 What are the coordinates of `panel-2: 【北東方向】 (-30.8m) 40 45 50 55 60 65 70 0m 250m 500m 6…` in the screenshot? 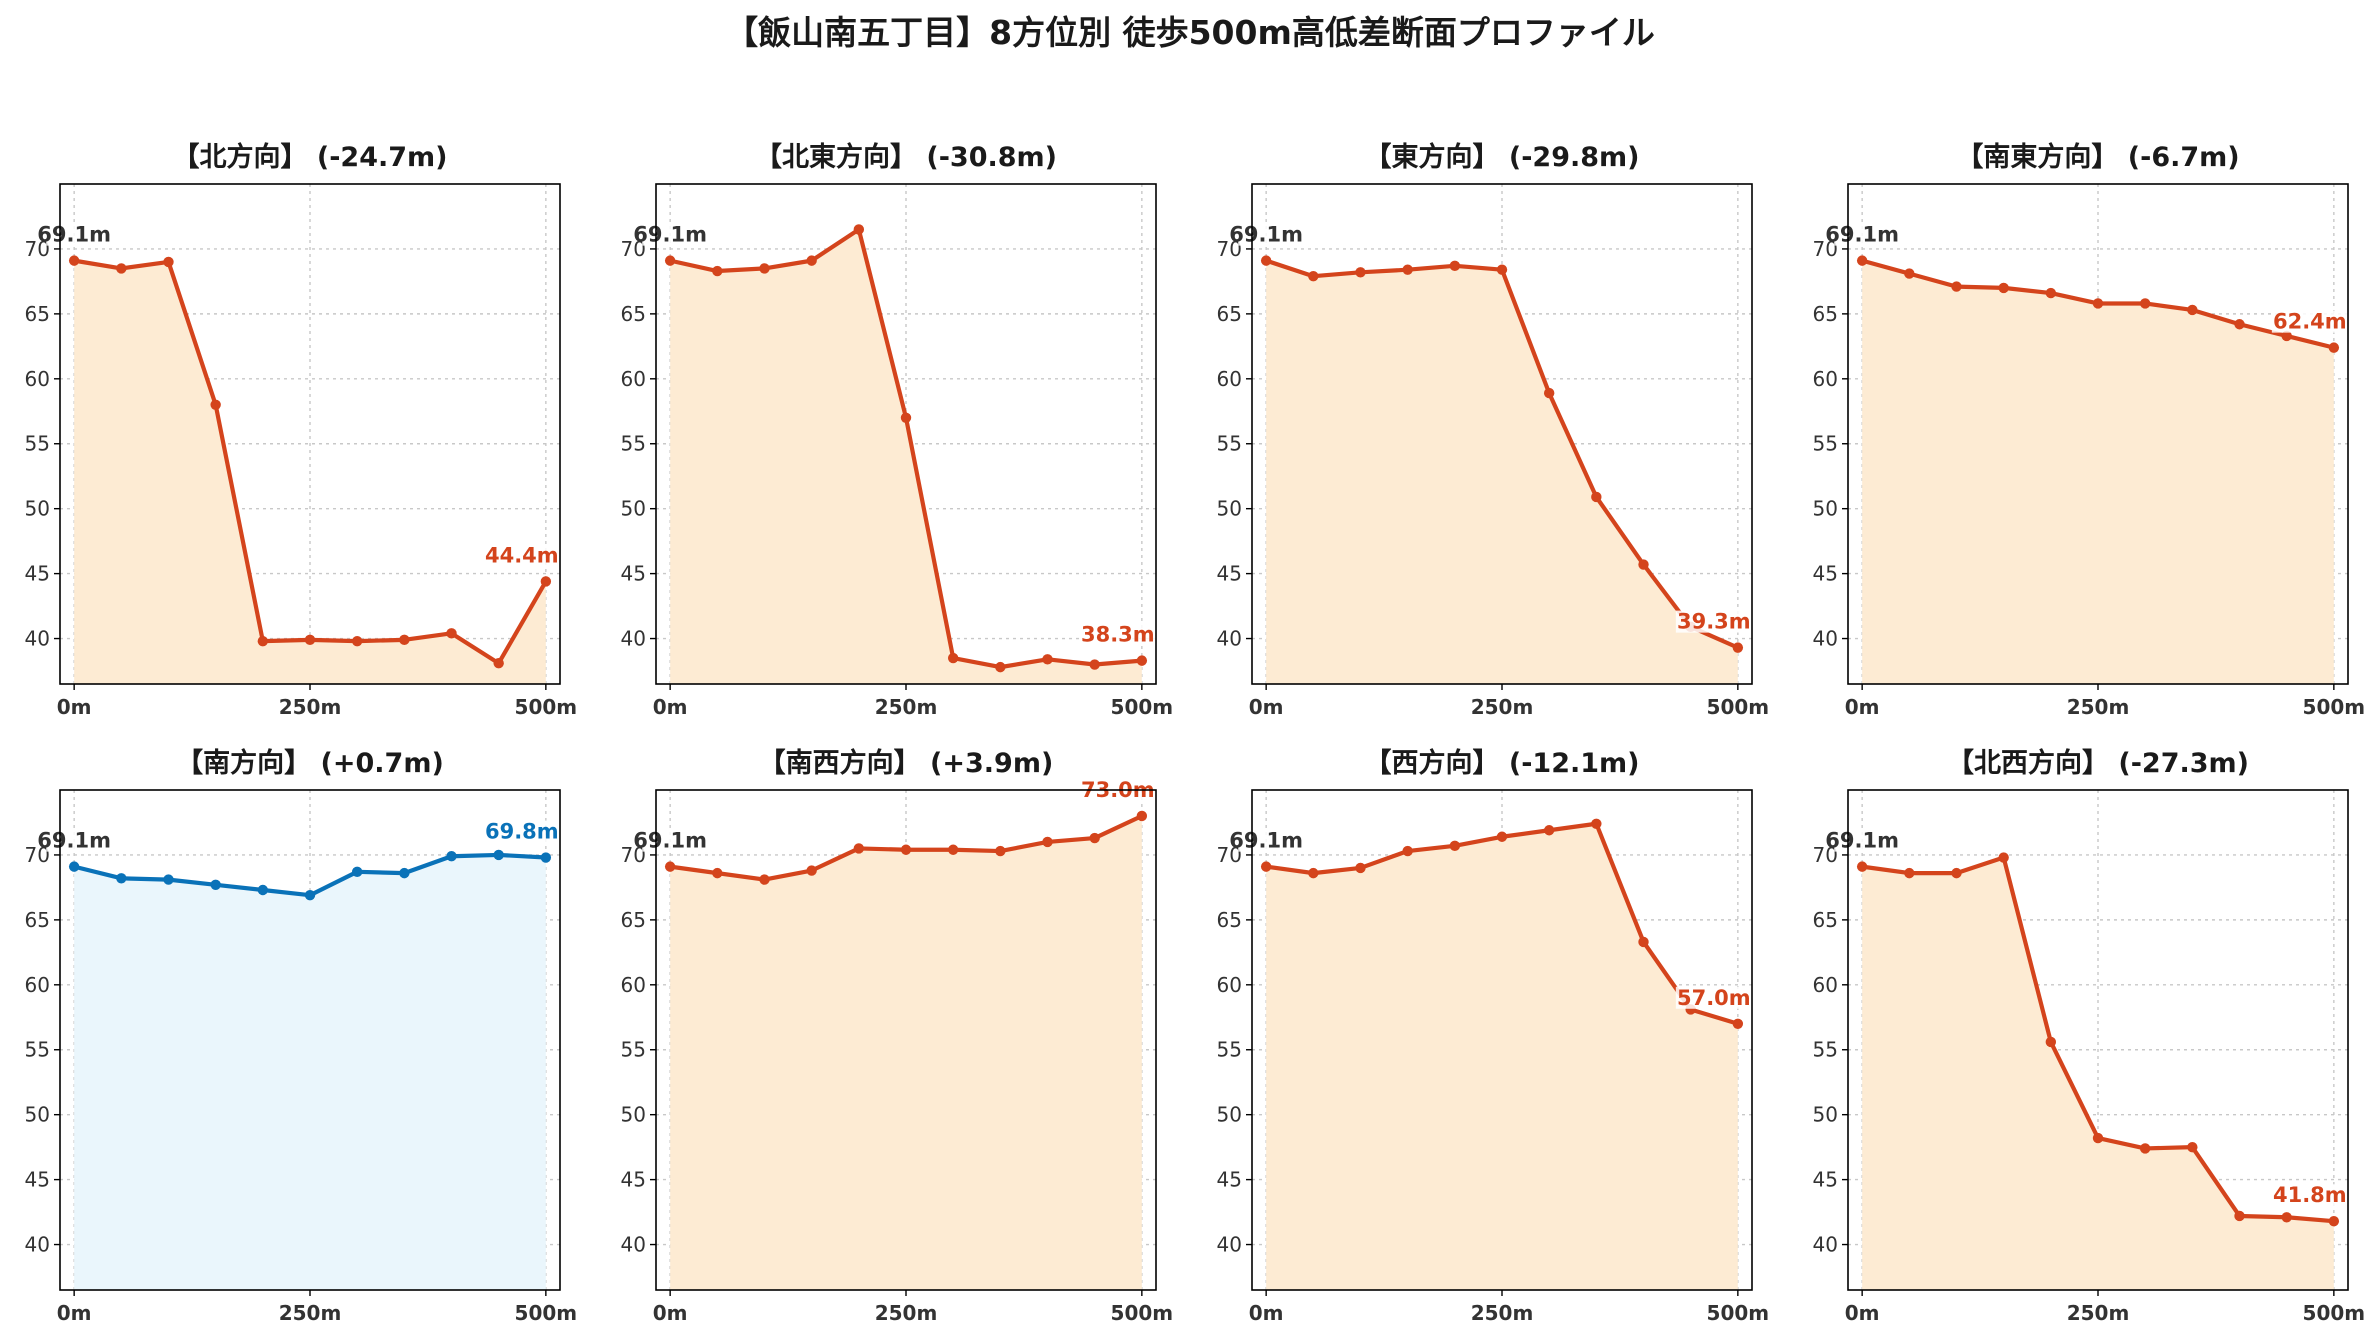 It's located at (897, 430).